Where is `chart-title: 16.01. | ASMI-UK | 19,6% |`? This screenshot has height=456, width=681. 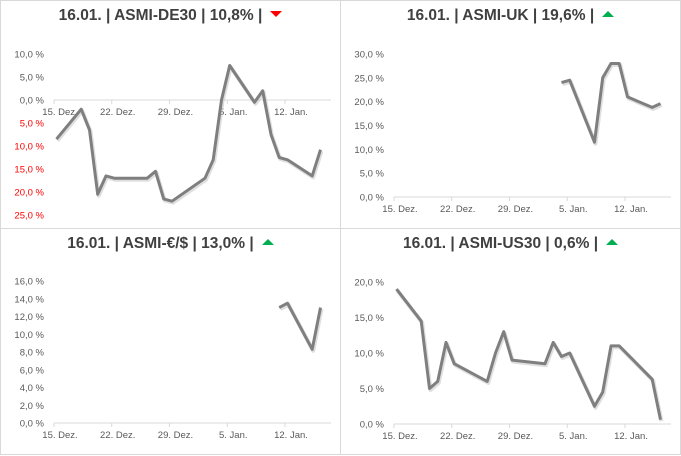 chart-title: 16.01. | ASMI-UK | 19,6% | is located at coordinates (510, 16).